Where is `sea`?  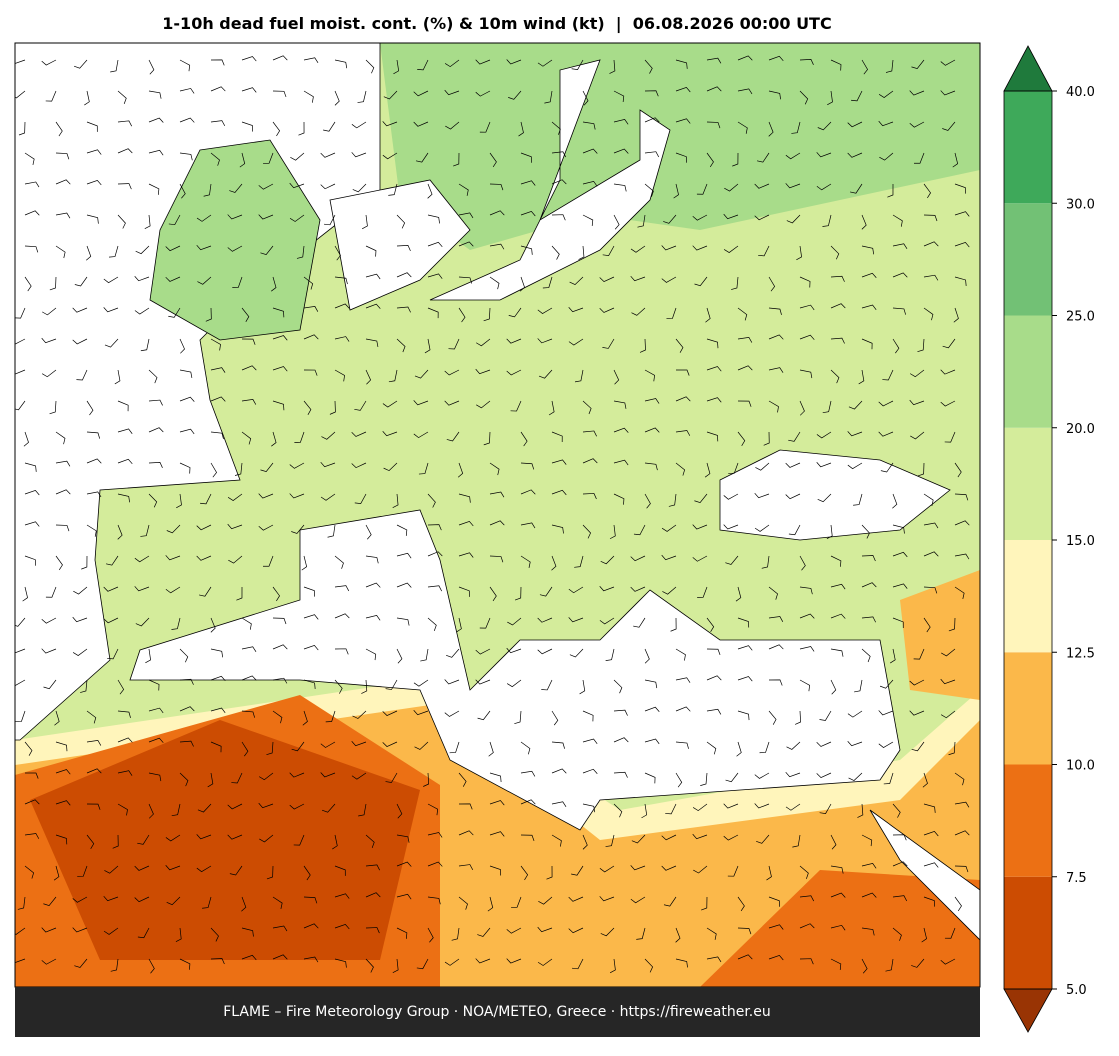 sea is located at coordinates (924, 875).